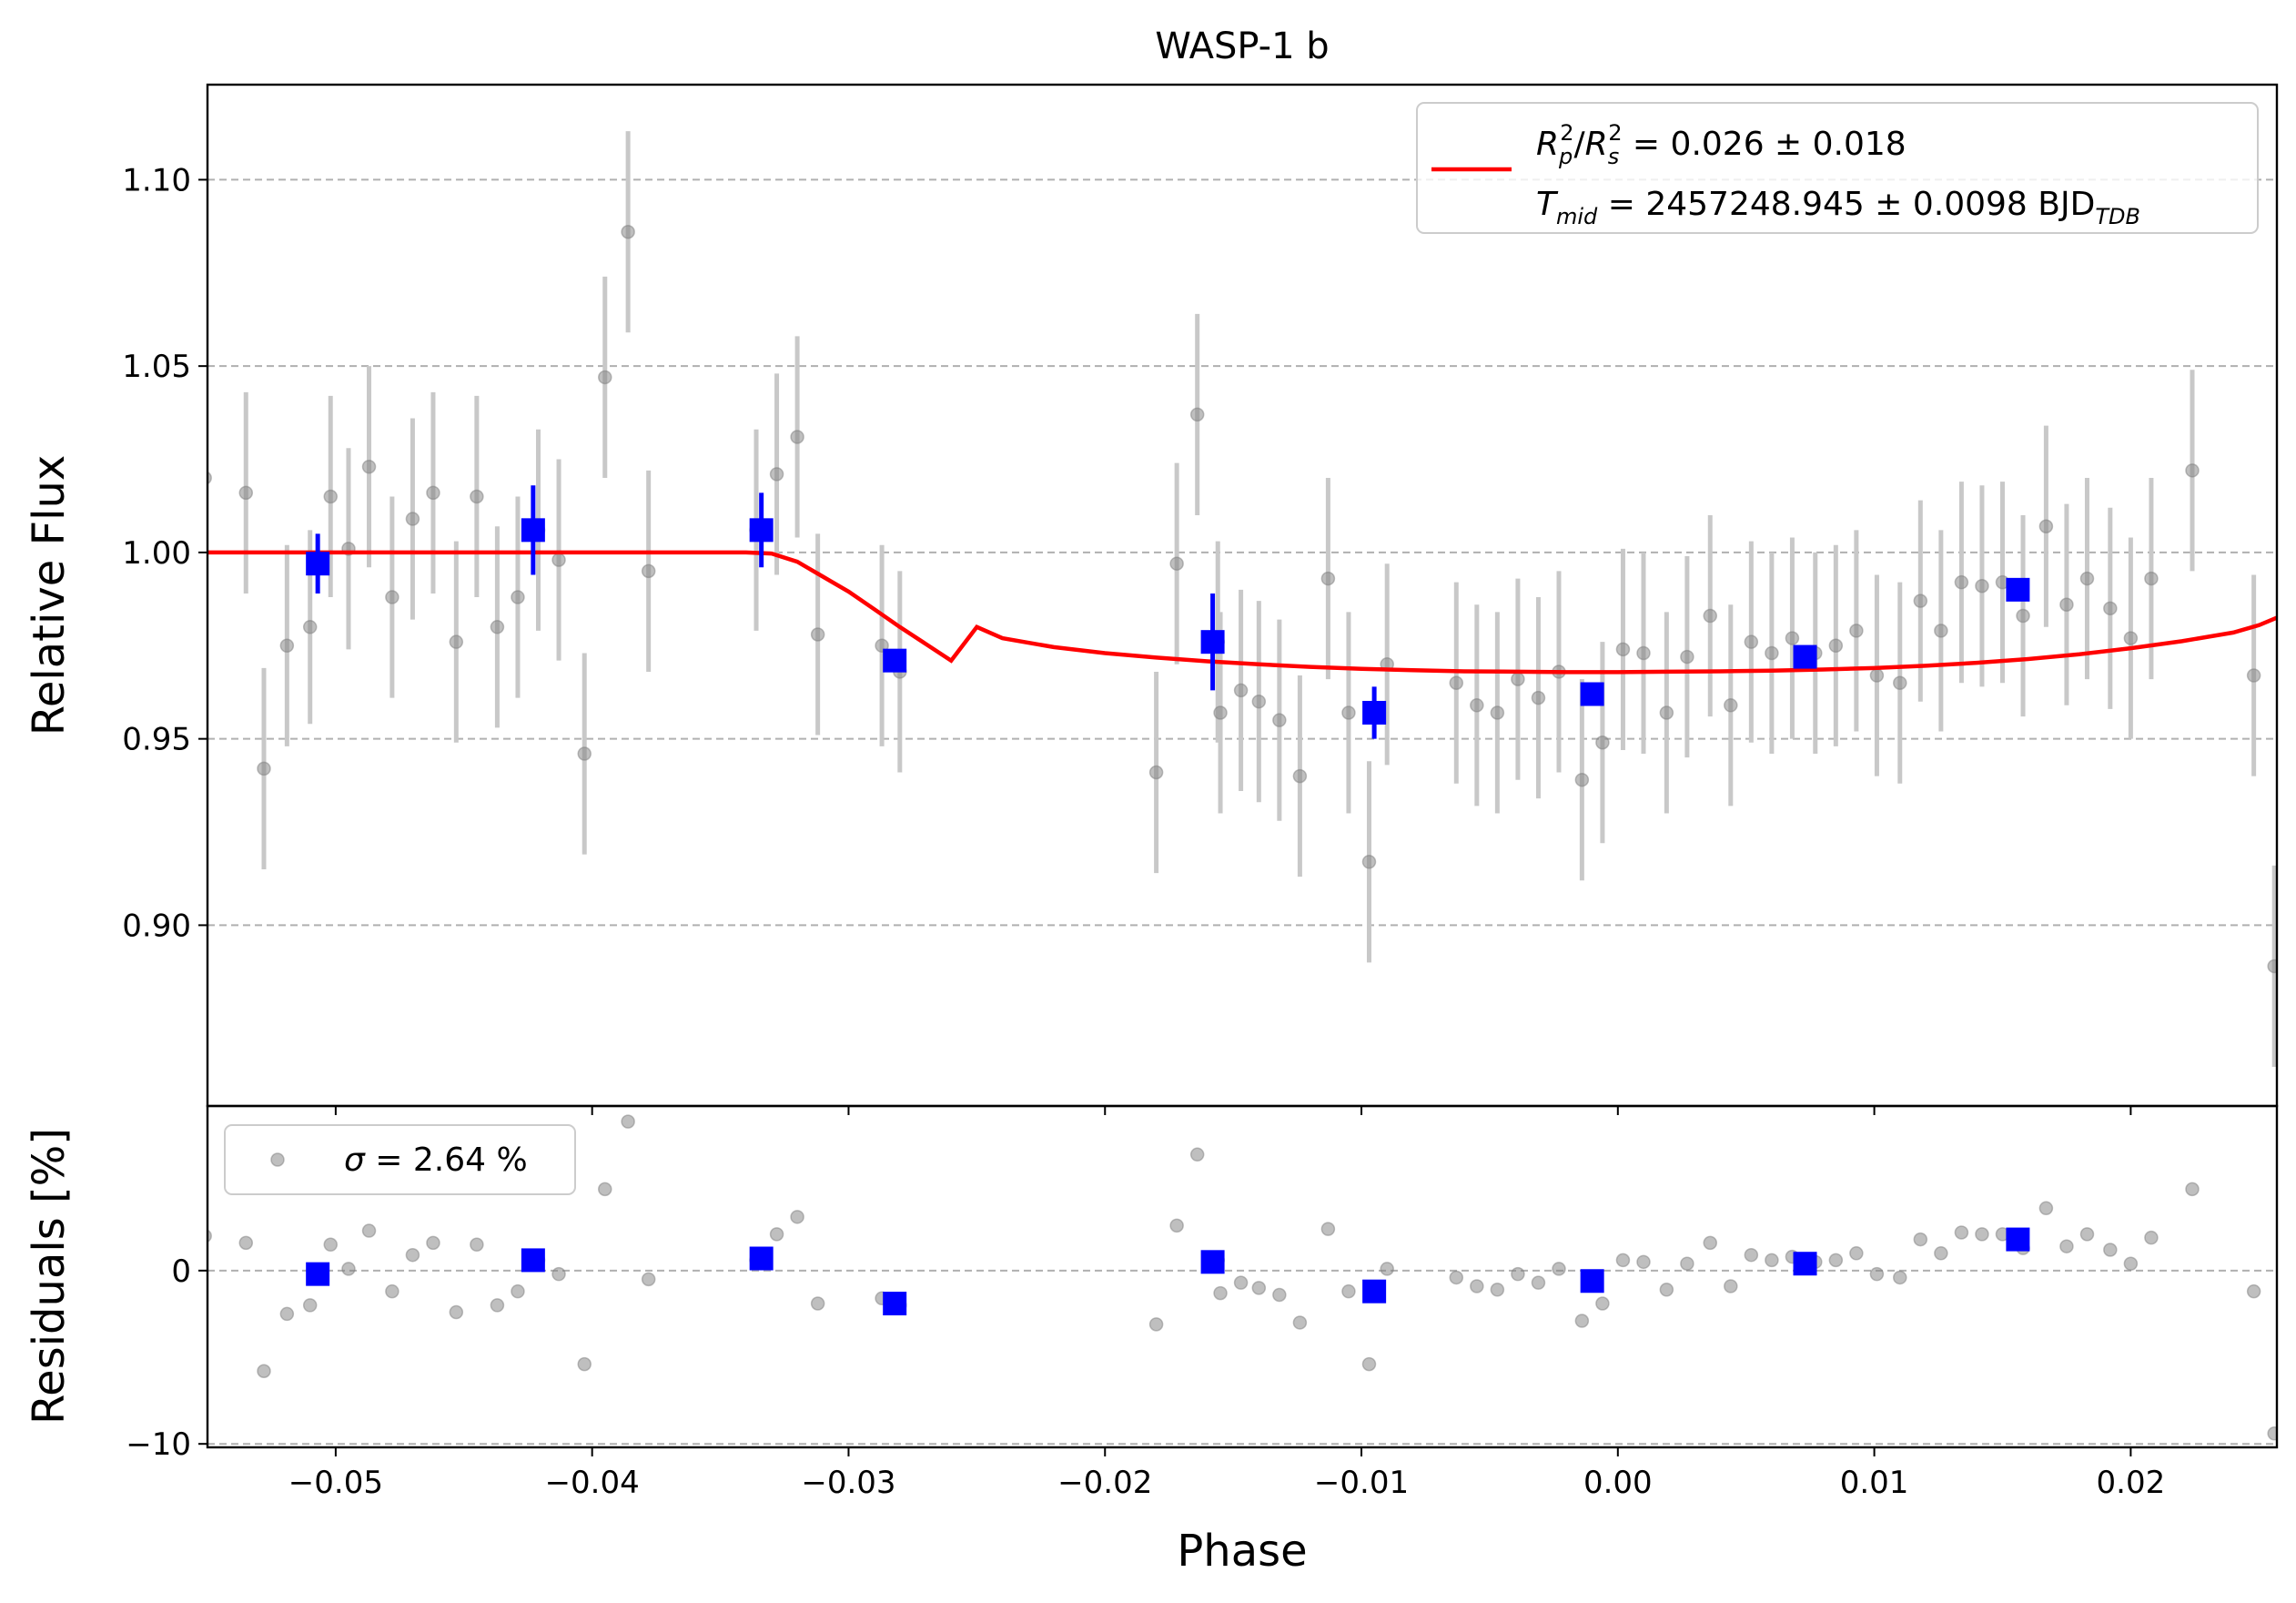 The width and height of the screenshot is (2296, 1603). What do you see at coordinates (1105, 1483) in the screenshot?
I see `x-tick-label: −0.02` at bounding box center [1105, 1483].